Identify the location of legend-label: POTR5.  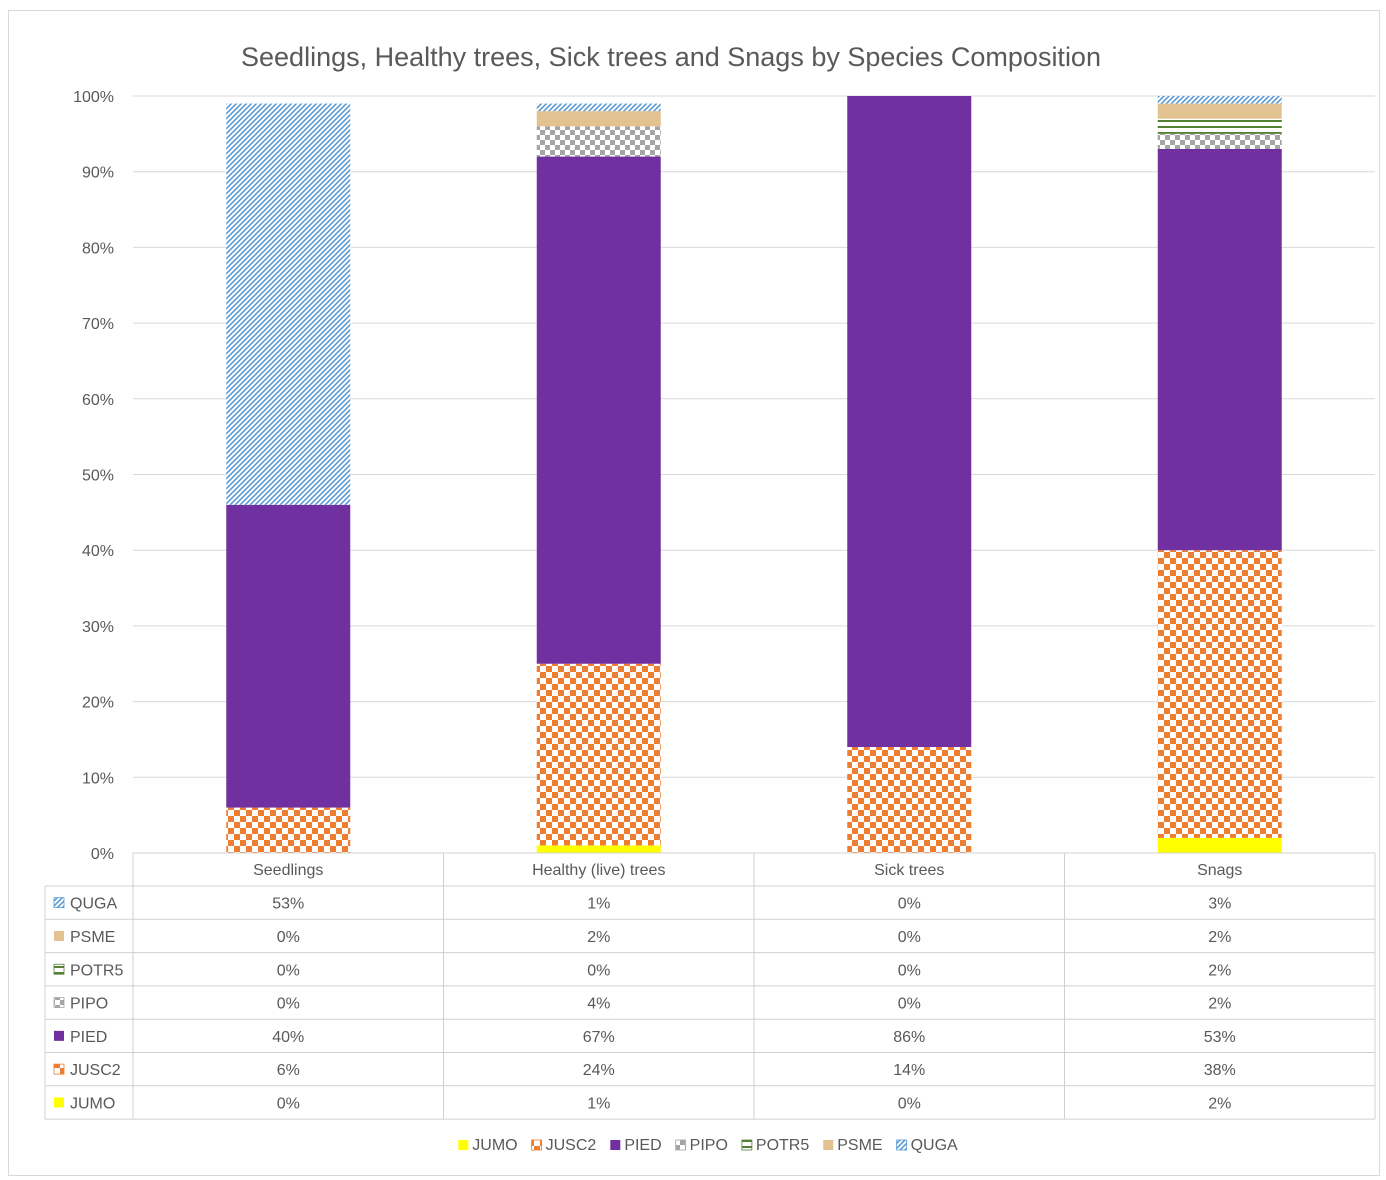
(782, 1145).